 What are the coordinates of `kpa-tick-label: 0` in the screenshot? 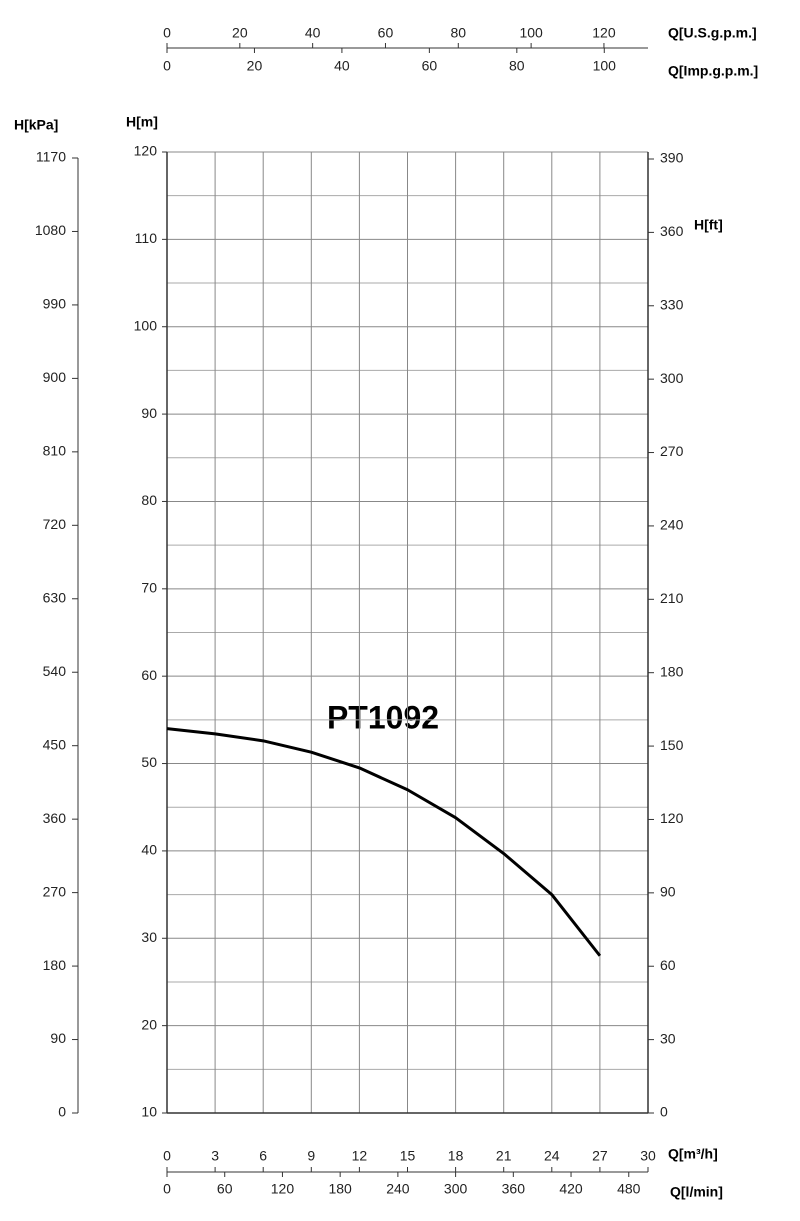 It's located at (62, 1112).